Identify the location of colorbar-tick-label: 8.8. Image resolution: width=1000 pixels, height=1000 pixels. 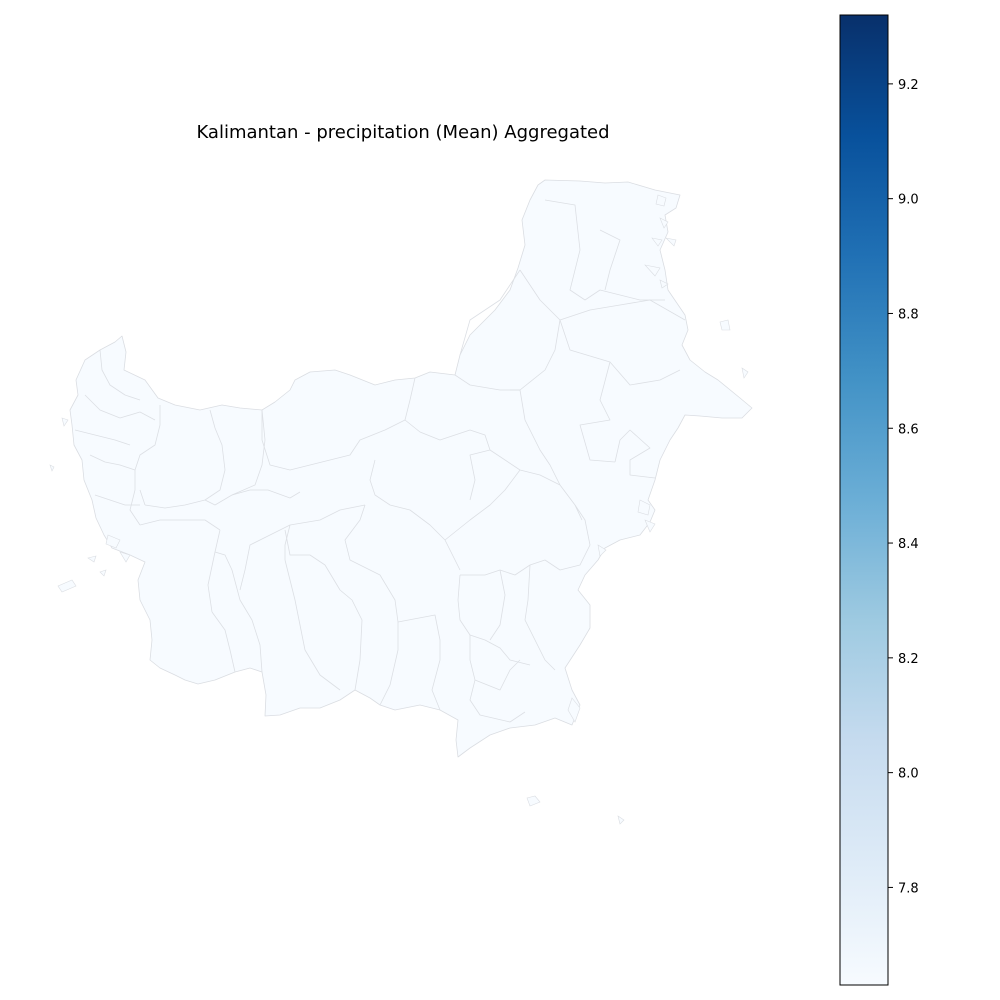
(908, 314).